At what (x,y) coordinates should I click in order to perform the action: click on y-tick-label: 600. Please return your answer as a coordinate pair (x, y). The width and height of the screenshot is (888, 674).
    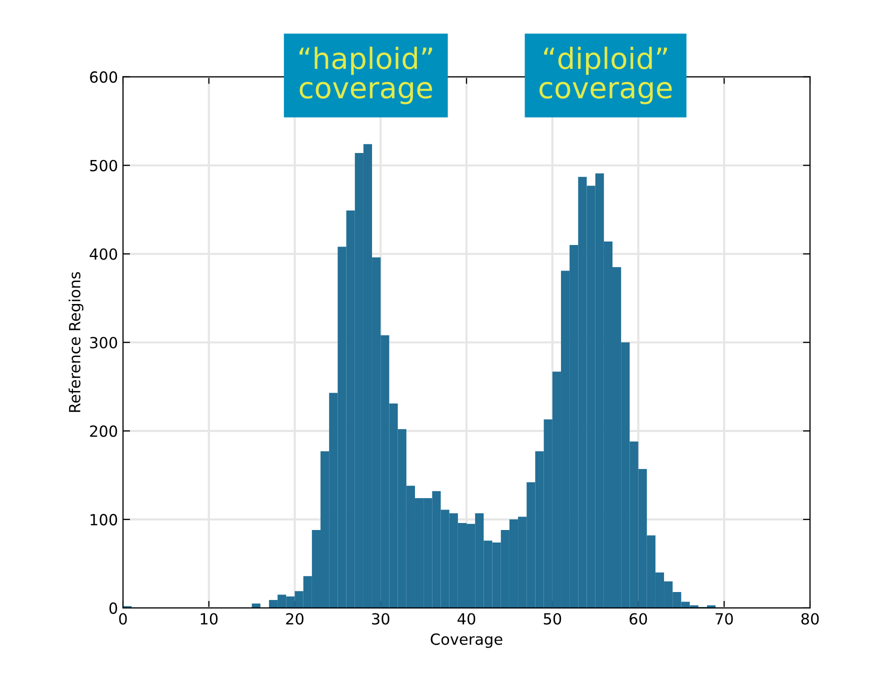
    Looking at the image, I should click on (104, 77).